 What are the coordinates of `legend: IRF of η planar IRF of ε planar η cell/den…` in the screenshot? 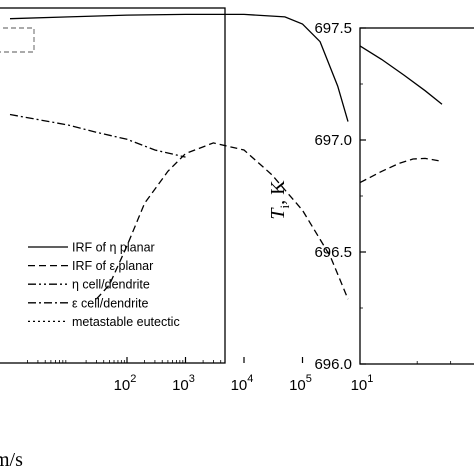 It's located at (104, 285).